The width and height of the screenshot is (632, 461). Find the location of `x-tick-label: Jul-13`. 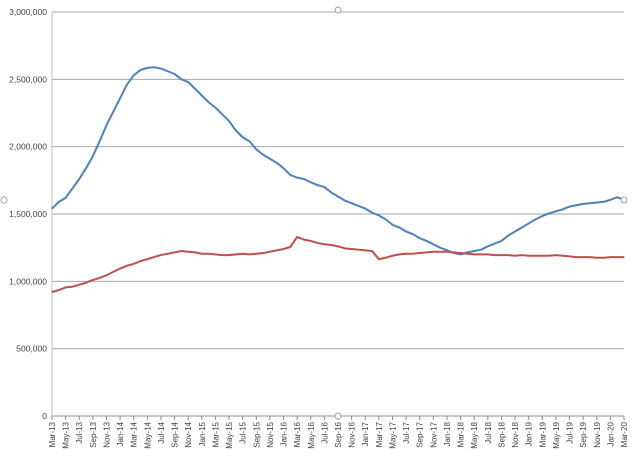

x-tick-label: Jul-13 is located at coordinates (79, 432).